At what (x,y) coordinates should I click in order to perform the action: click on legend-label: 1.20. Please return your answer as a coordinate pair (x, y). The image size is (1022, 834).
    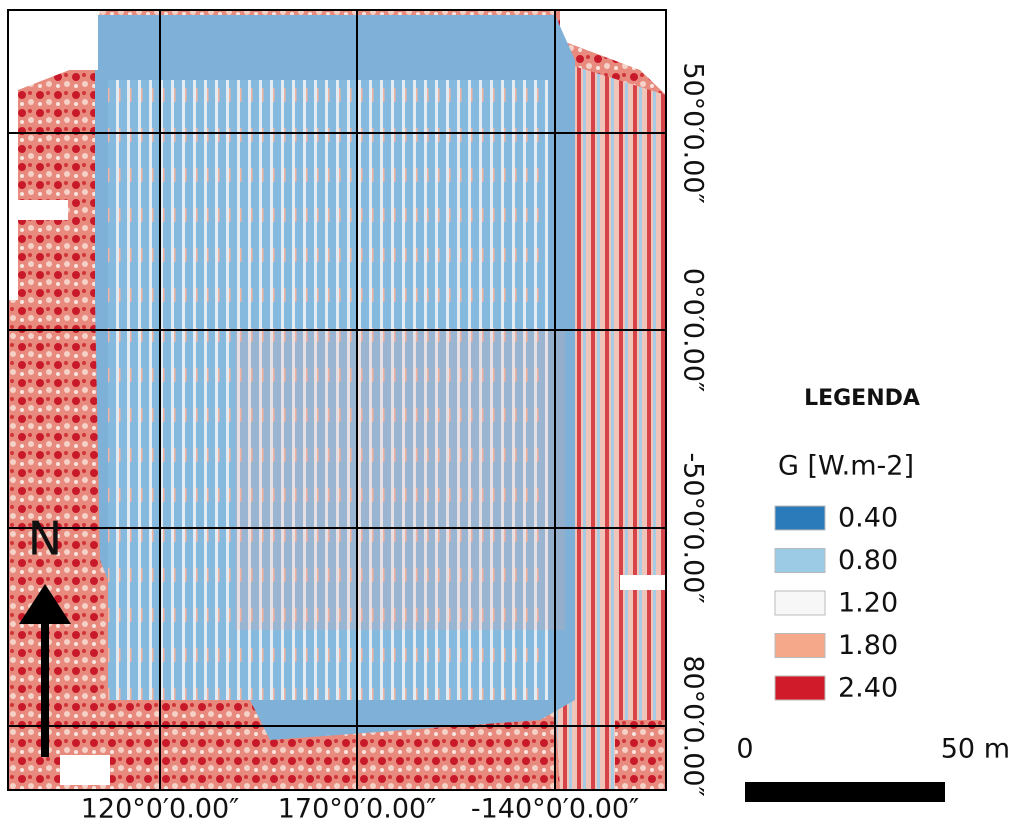
    Looking at the image, I should click on (868, 603).